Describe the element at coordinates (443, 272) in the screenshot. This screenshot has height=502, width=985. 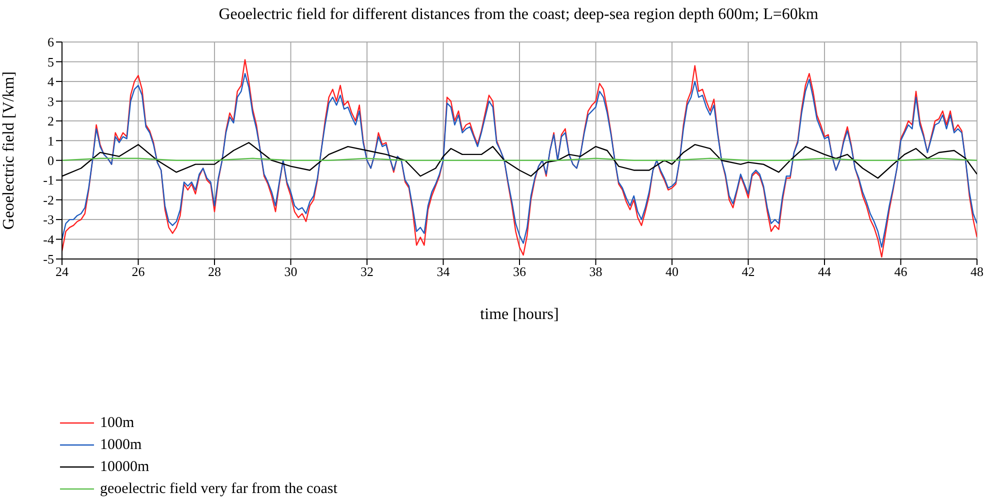
I see `x-tick-label: 34` at that location.